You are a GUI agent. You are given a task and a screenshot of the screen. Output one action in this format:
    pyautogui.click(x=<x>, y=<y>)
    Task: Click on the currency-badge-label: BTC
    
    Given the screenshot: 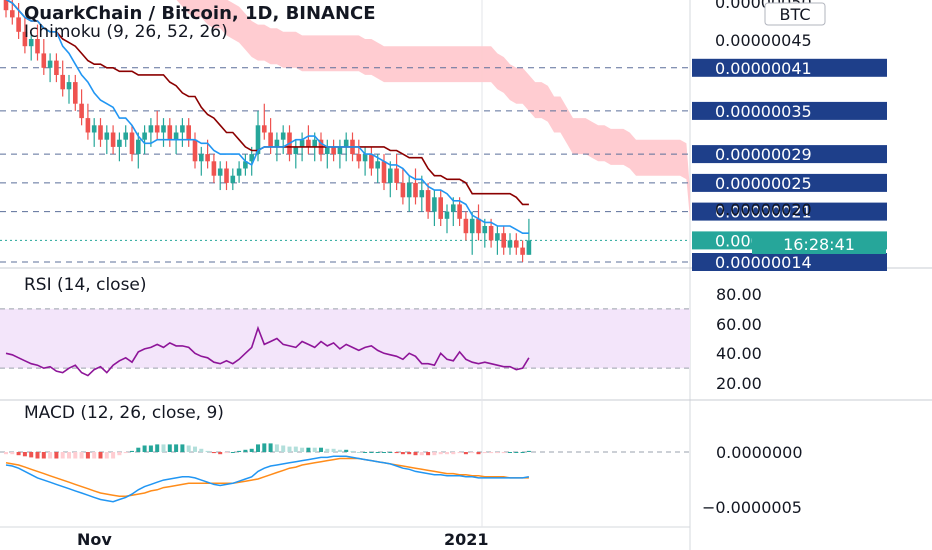 What is the action you would take?
    pyautogui.click(x=795, y=14)
    